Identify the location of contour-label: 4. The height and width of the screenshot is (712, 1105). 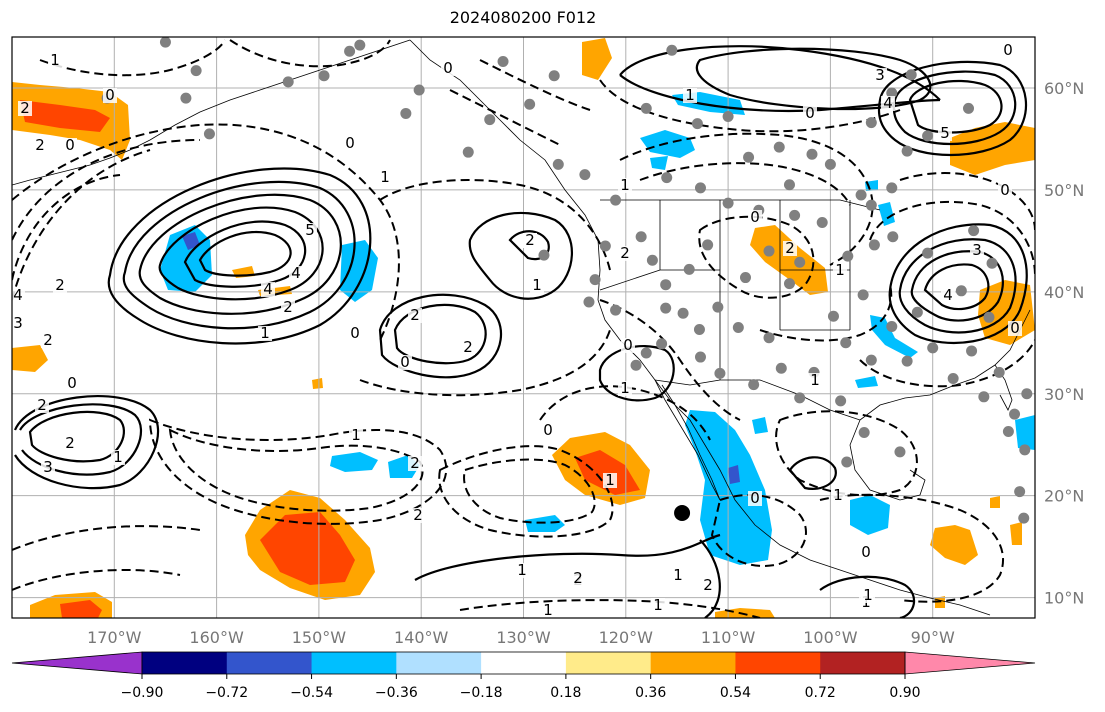
(948, 295).